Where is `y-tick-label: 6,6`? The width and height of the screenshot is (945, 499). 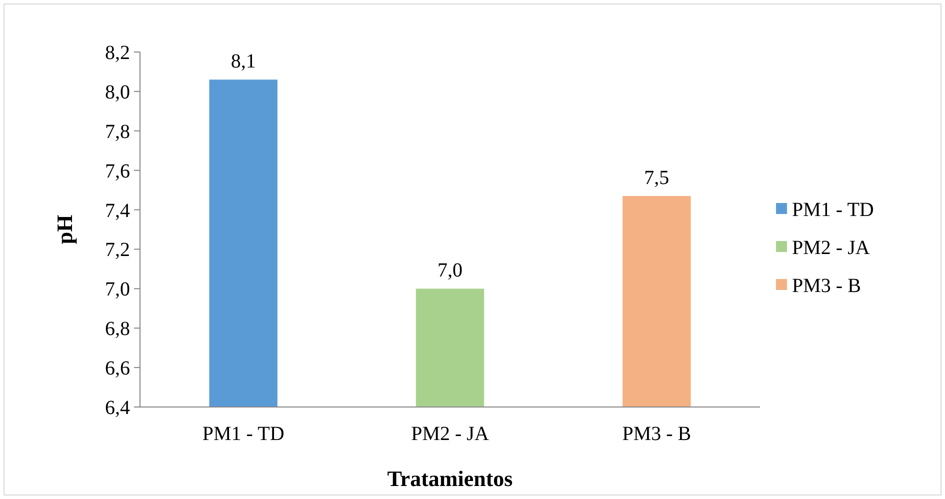
y-tick-label: 6,6 is located at coordinates (117, 369).